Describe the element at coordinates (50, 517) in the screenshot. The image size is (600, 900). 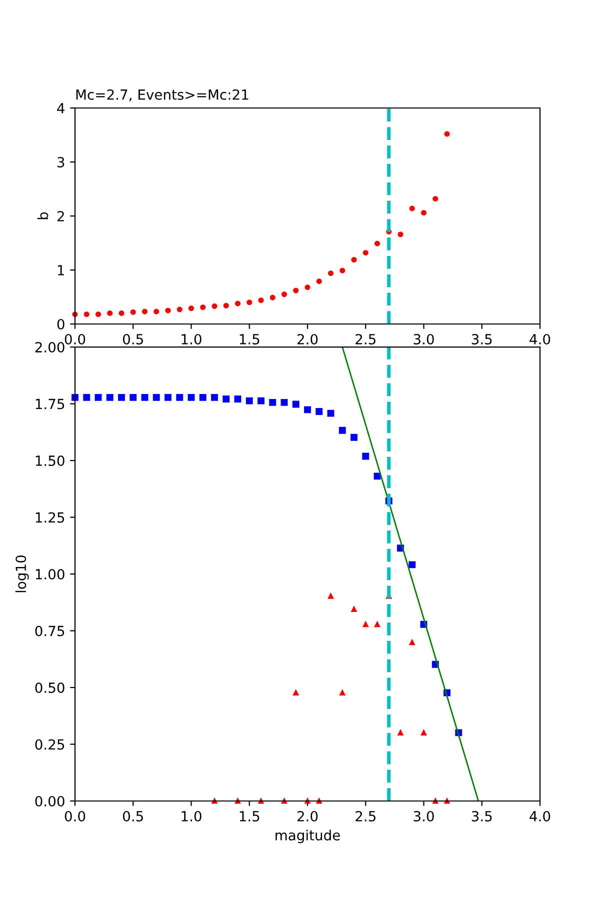
I see `y-tick-label: 1.25` at that location.